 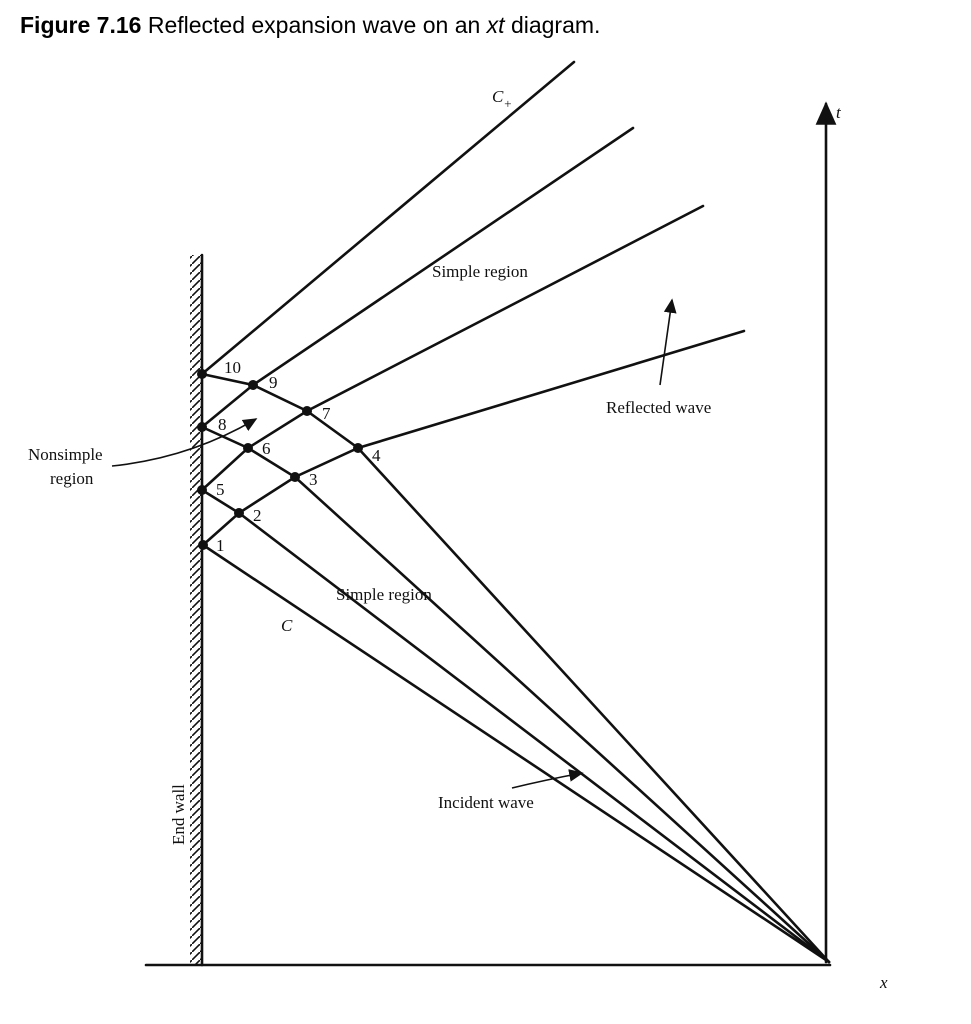 What do you see at coordinates (376, 455) in the screenshot?
I see `point-label-4: 4` at bounding box center [376, 455].